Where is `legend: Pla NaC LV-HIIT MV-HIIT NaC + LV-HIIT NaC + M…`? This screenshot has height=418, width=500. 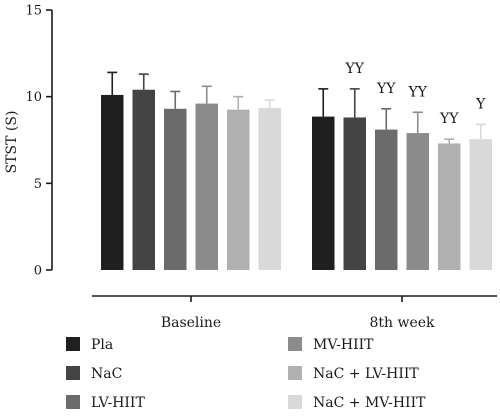 legend: Pla NaC LV-HIIT MV-HIIT NaC + LV-HIIT NaC + M… is located at coordinates (246, 374).